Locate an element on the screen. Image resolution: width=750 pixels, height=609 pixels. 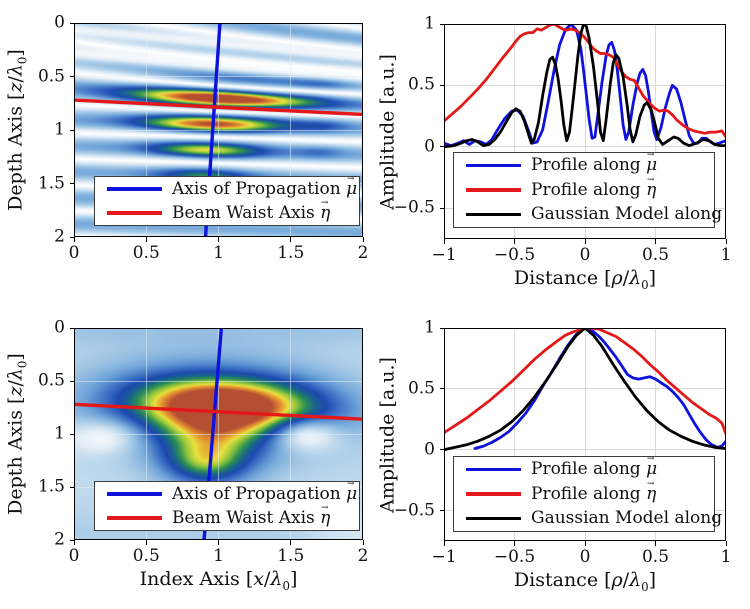
legend-item: Profile along μ → is located at coordinates (584, 468).